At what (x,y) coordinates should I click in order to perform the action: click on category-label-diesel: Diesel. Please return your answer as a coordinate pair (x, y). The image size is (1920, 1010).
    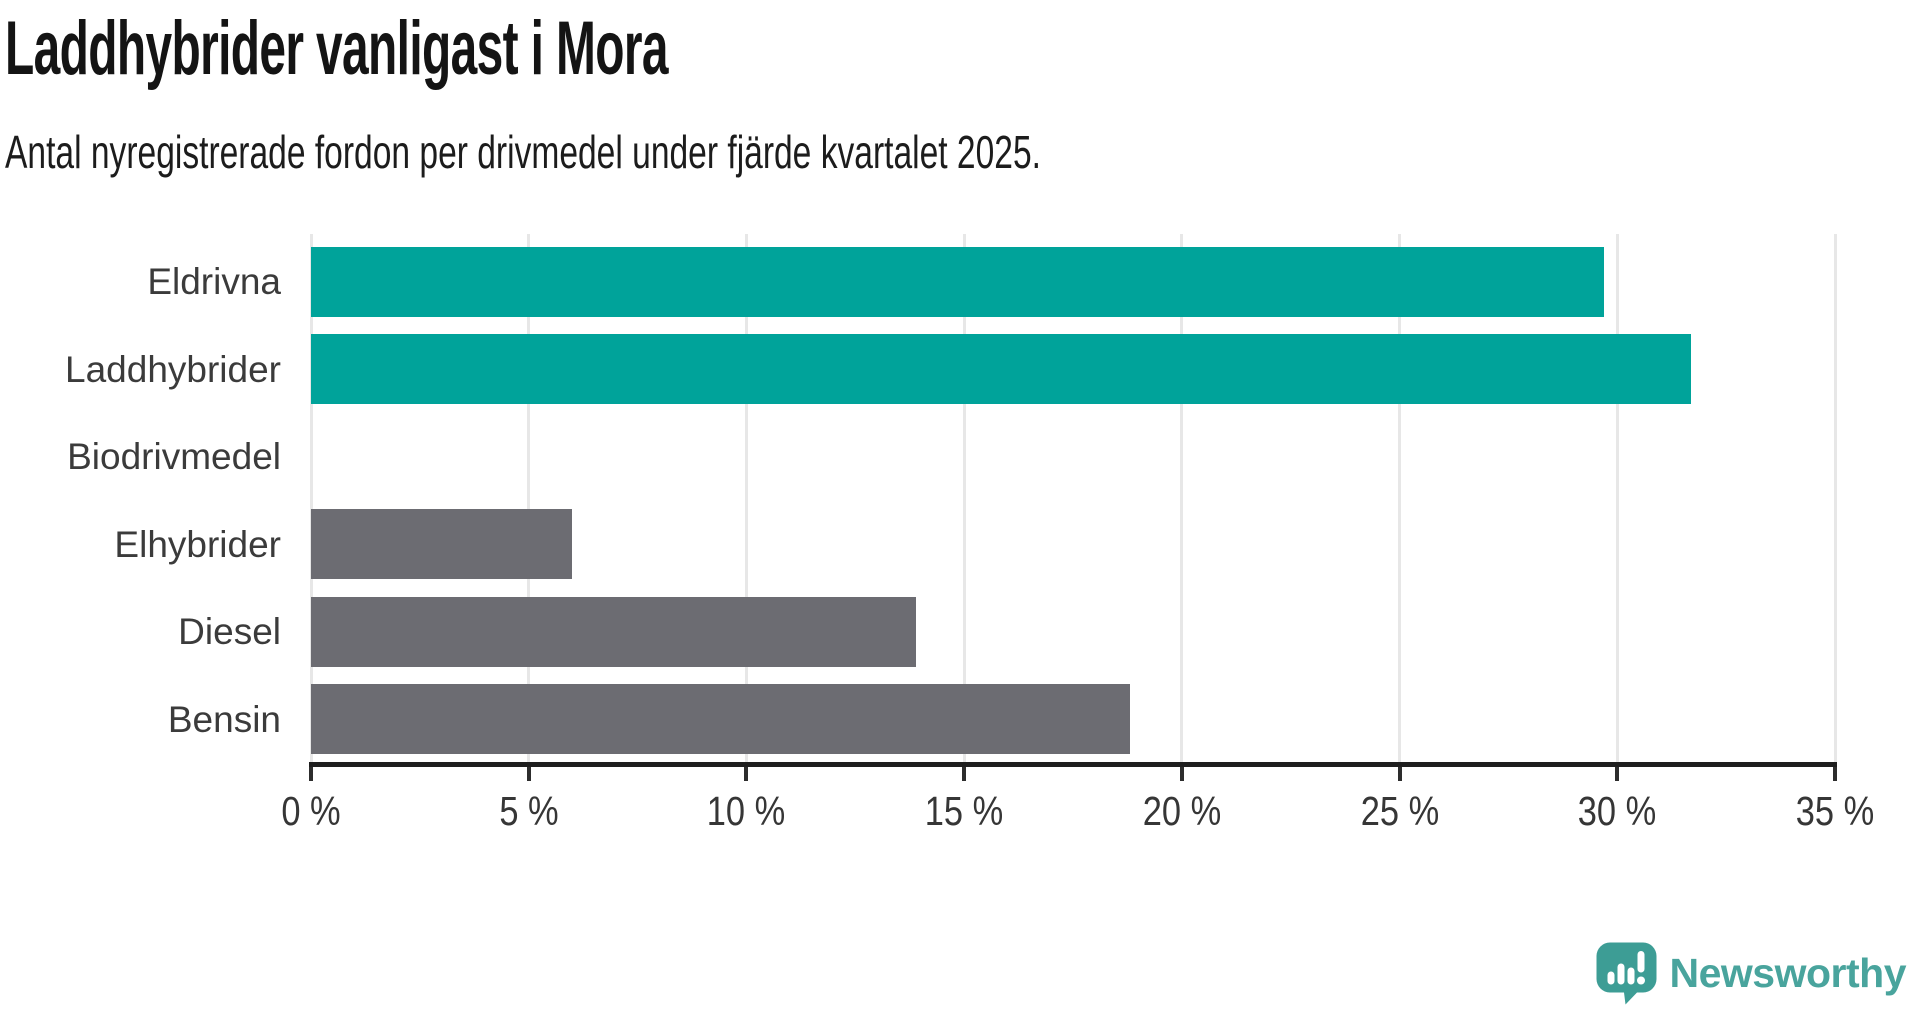
    Looking at the image, I should click on (229, 631).